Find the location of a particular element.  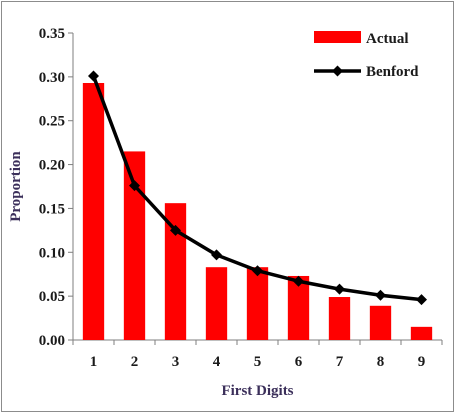

legend: Actual Benford is located at coordinates (366, 55).